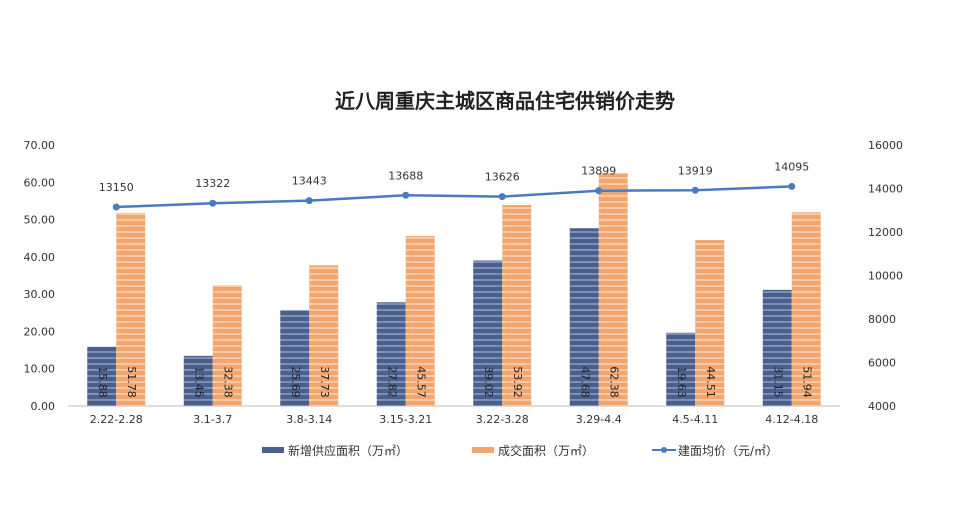  Describe the element at coordinates (40, 182) in the screenshot. I see `left-tick-label: 60.00` at that location.